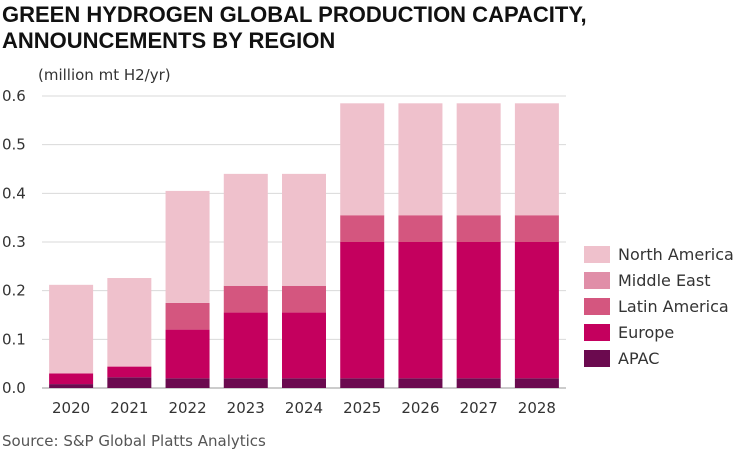 This screenshot has width=737, height=455. I want to click on legend-label-europe: Europe, so click(646, 332).